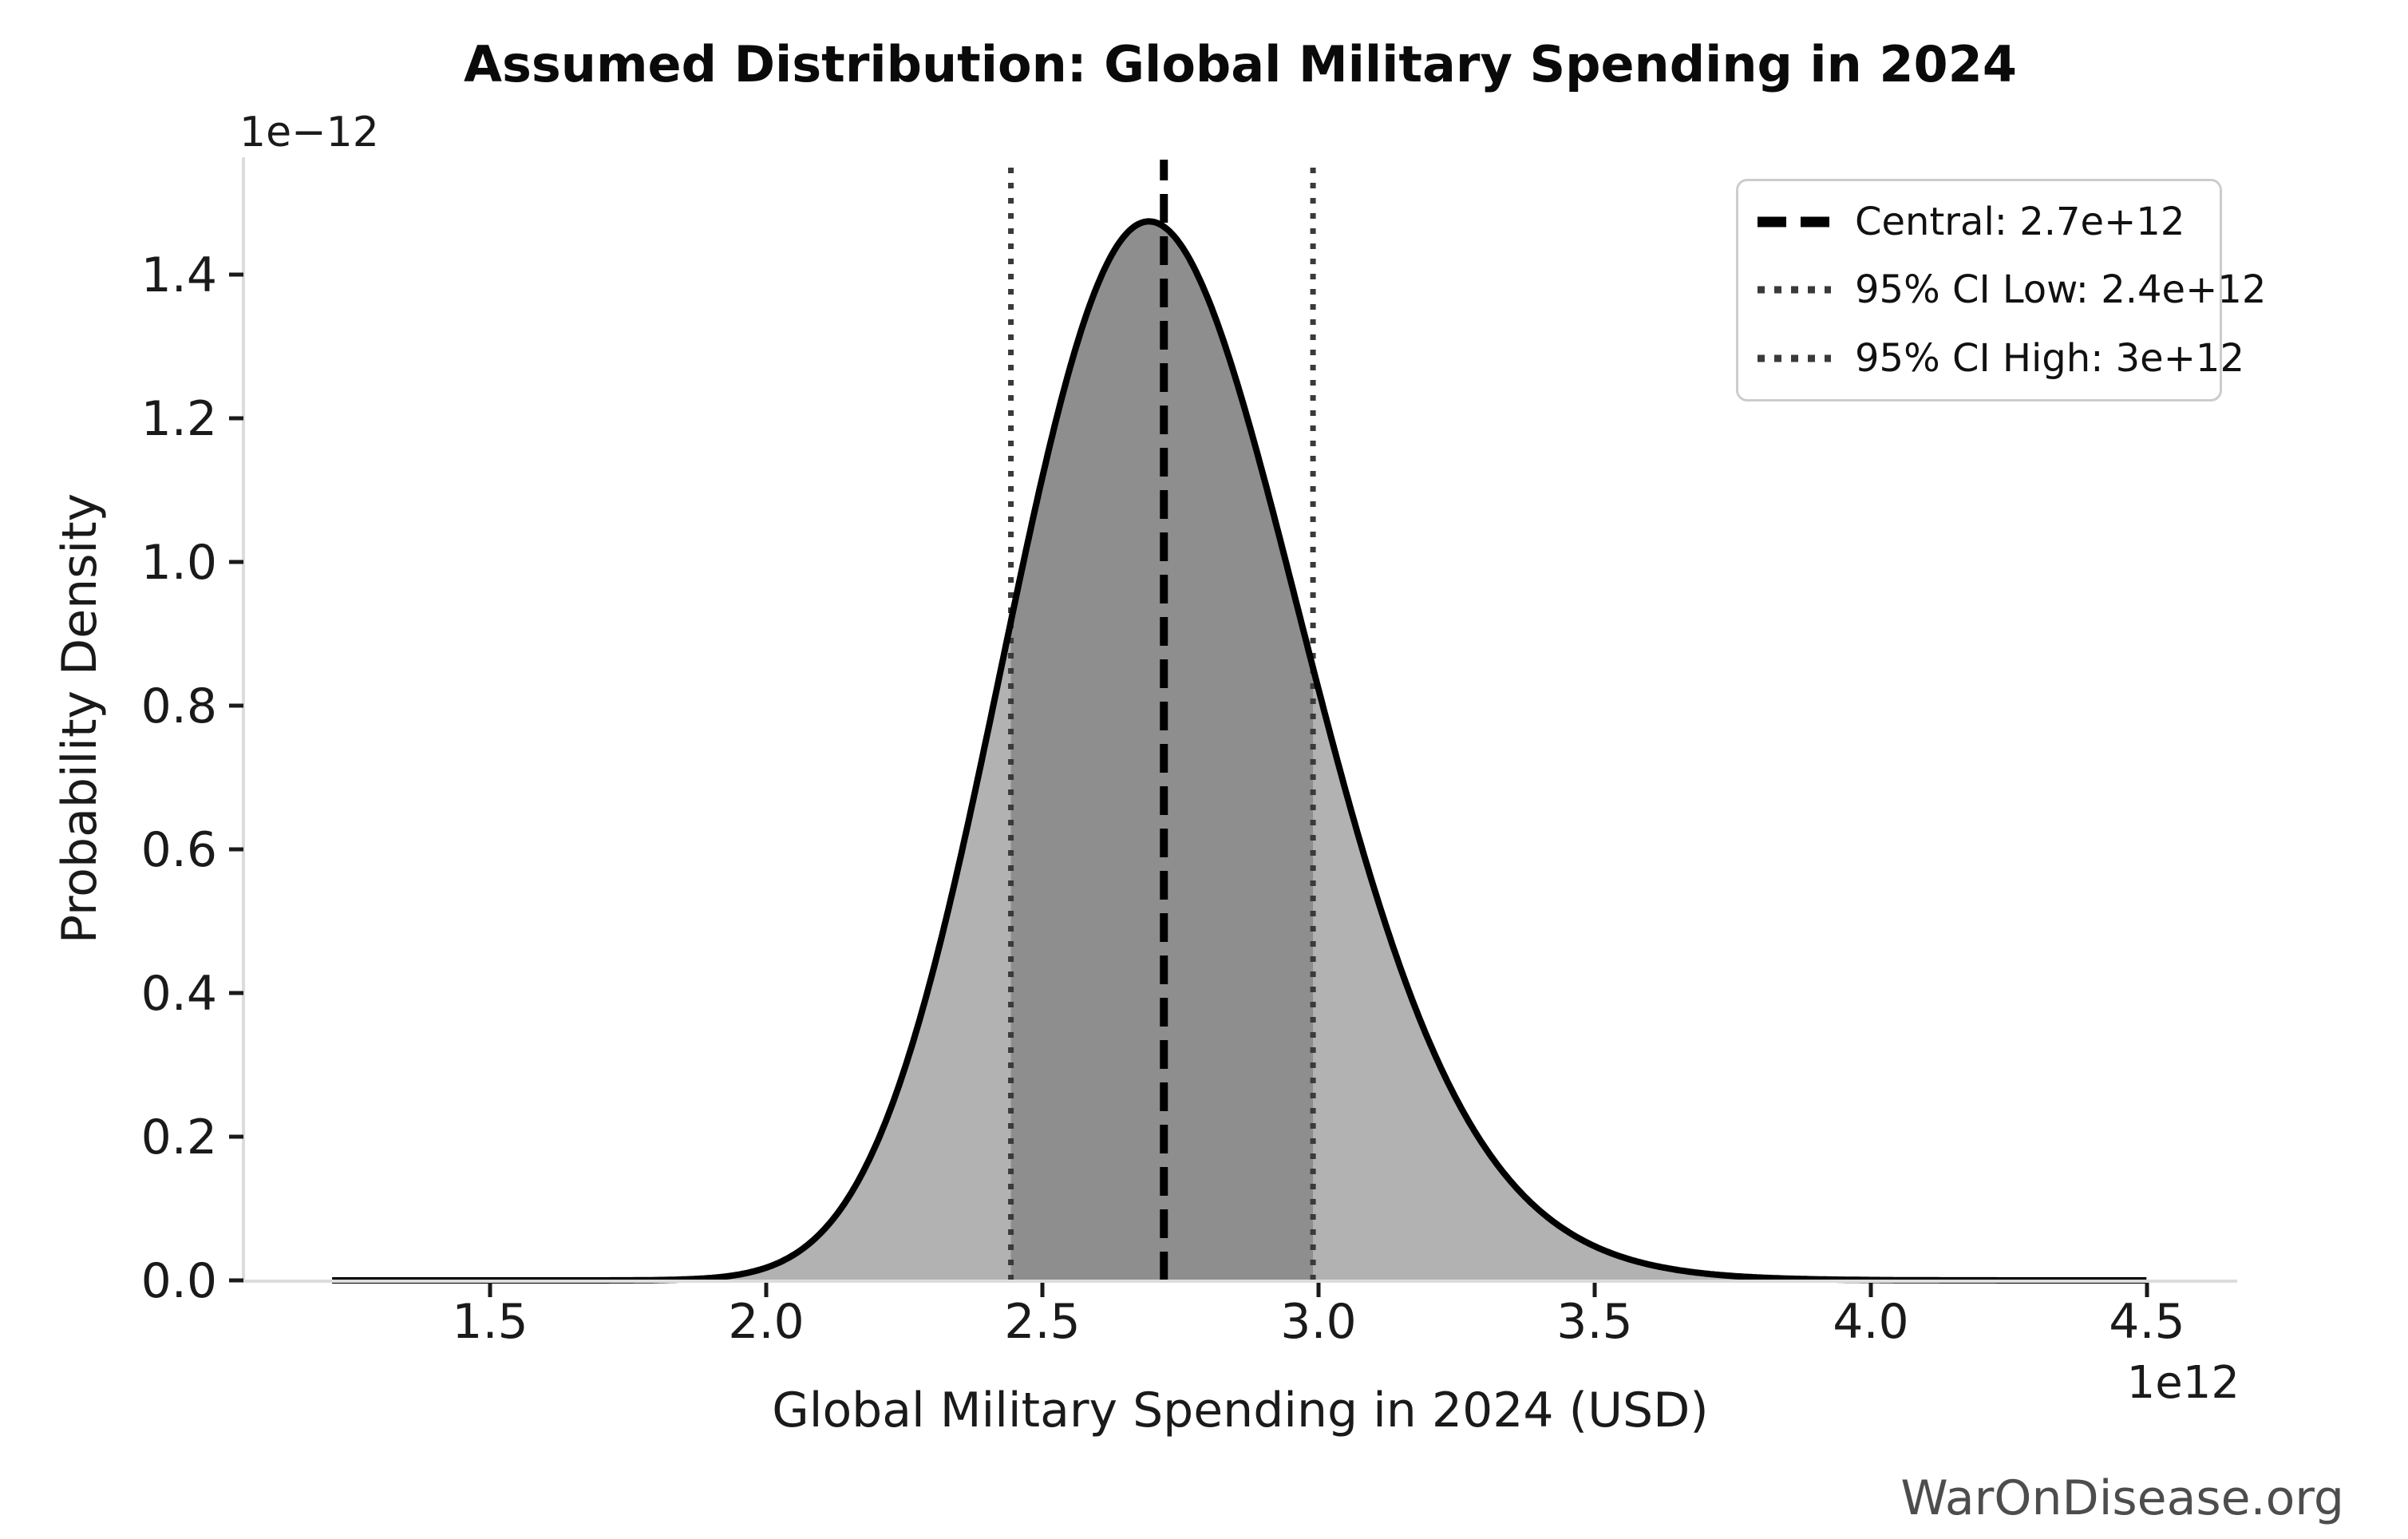 The height and width of the screenshot is (1539, 2408). What do you see at coordinates (179, 1137) in the screenshot?
I see `tick-label: 0.2` at bounding box center [179, 1137].